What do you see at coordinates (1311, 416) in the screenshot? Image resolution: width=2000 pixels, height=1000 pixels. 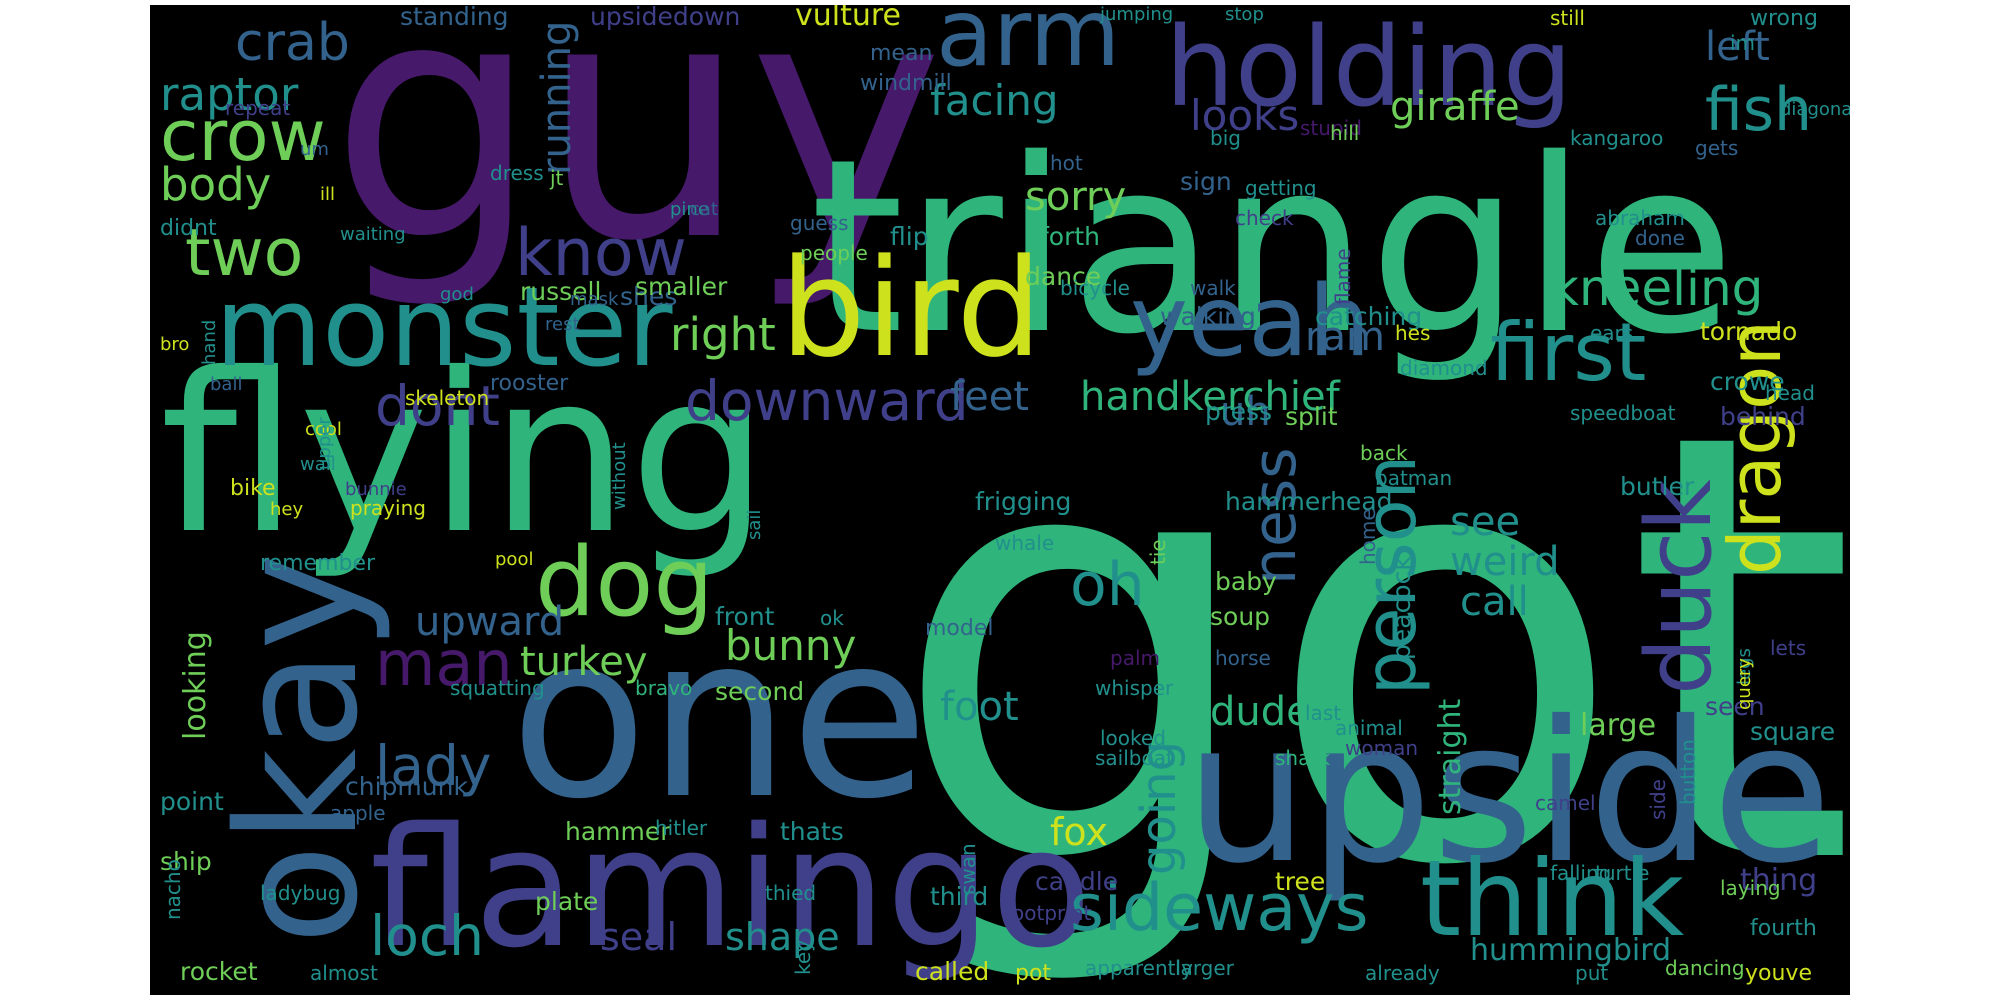 I see `word-split: split` at bounding box center [1311, 416].